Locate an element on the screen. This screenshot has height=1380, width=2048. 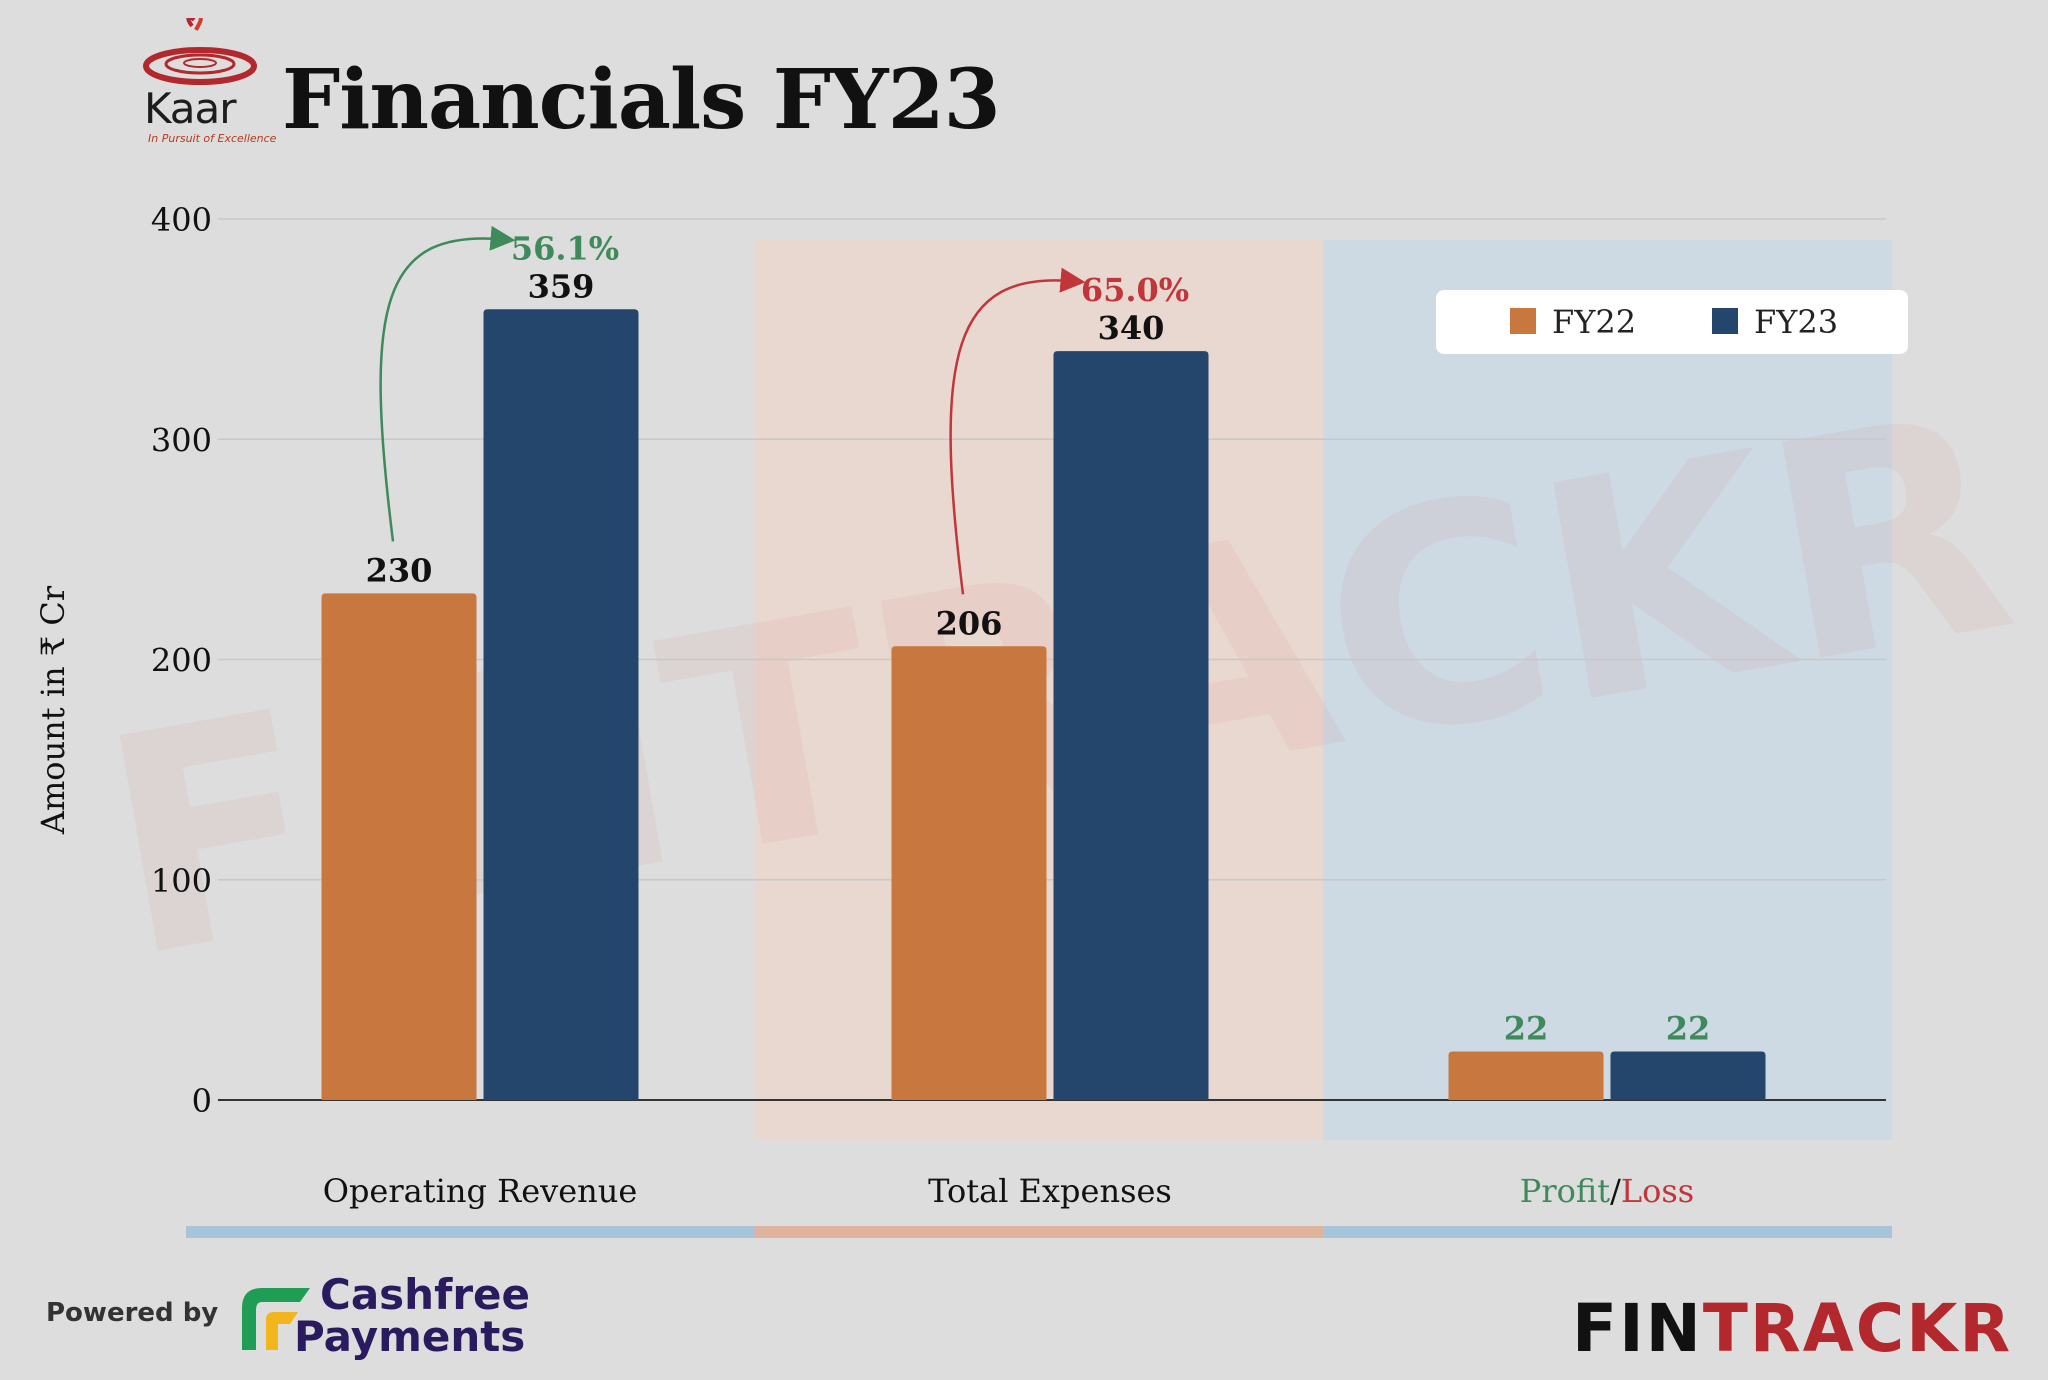
data-label: 206 is located at coordinates (969, 623).